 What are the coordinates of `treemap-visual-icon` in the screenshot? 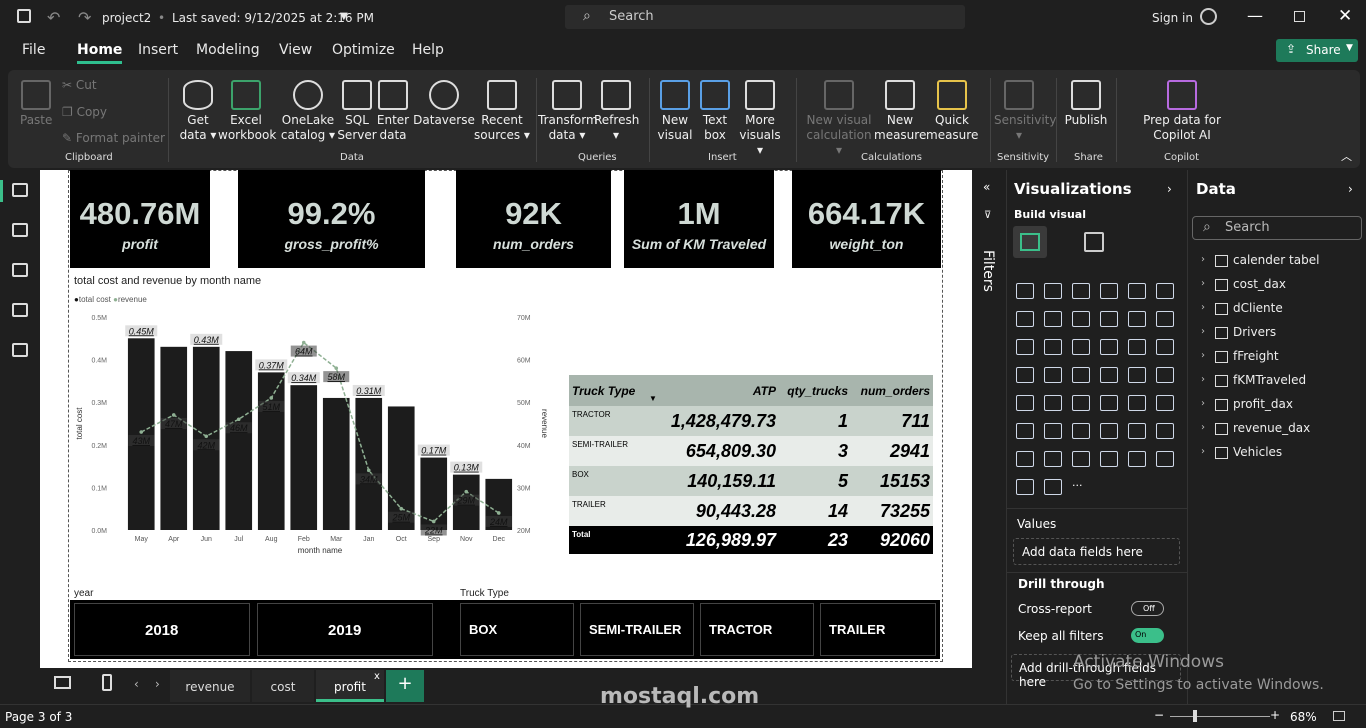 It's located at (1025, 375).